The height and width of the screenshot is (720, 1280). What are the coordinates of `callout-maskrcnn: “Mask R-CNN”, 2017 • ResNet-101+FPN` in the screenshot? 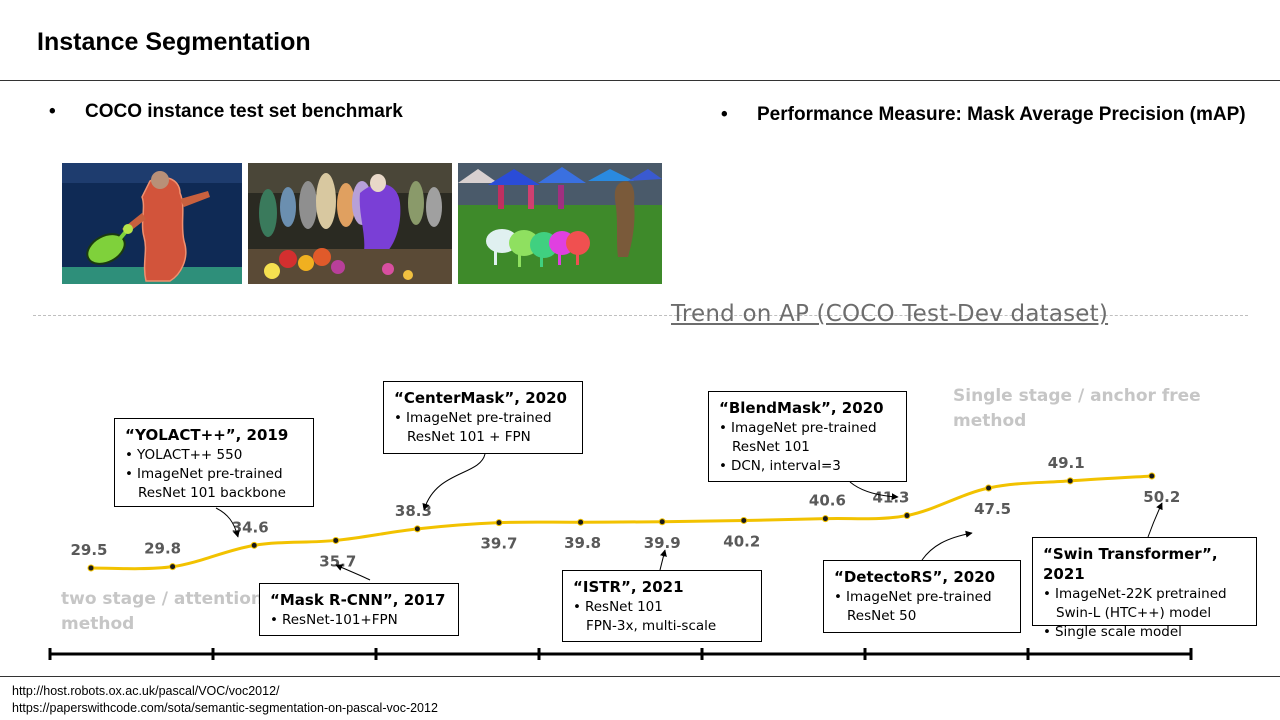 It's located at (359, 609).